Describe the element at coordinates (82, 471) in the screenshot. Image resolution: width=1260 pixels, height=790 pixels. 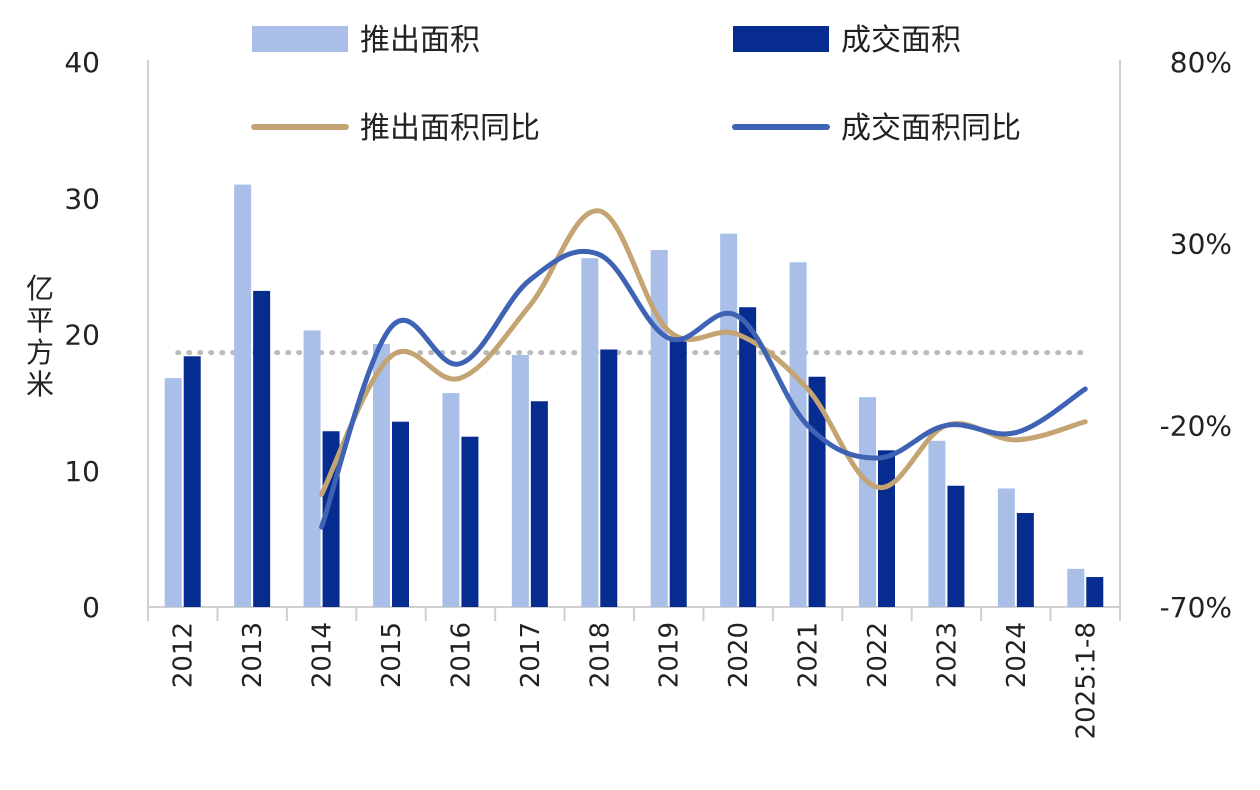
I see `y-tick-label: 10` at that location.